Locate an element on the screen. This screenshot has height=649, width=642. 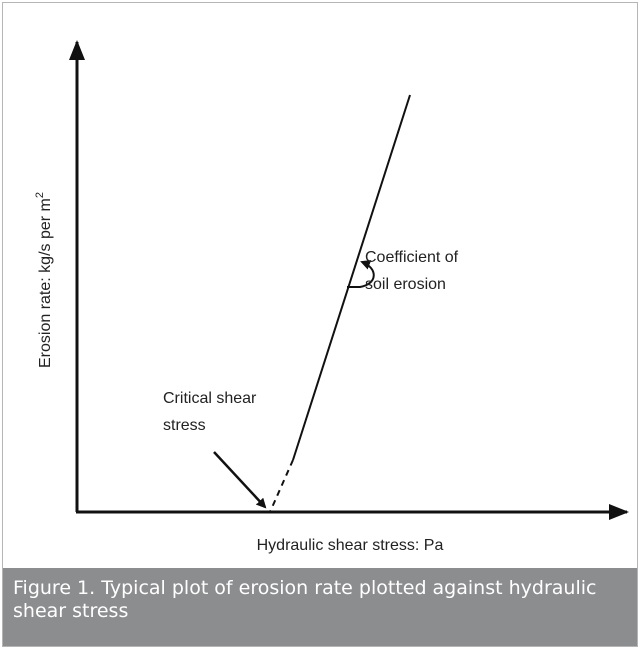
y-axis-label: Erosion rate: kg/s per m2 is located at coordinates (44, 280).